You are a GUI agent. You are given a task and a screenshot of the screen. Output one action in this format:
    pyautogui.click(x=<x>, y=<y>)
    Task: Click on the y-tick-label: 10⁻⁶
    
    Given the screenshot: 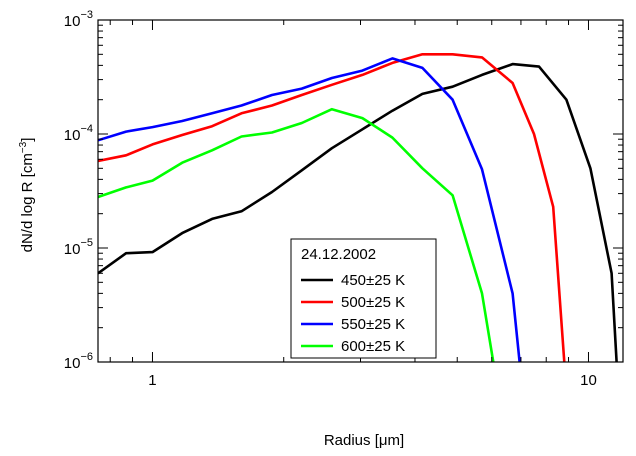 What is the action you would take?
    pyautogui.click(x=78, y=361)
    